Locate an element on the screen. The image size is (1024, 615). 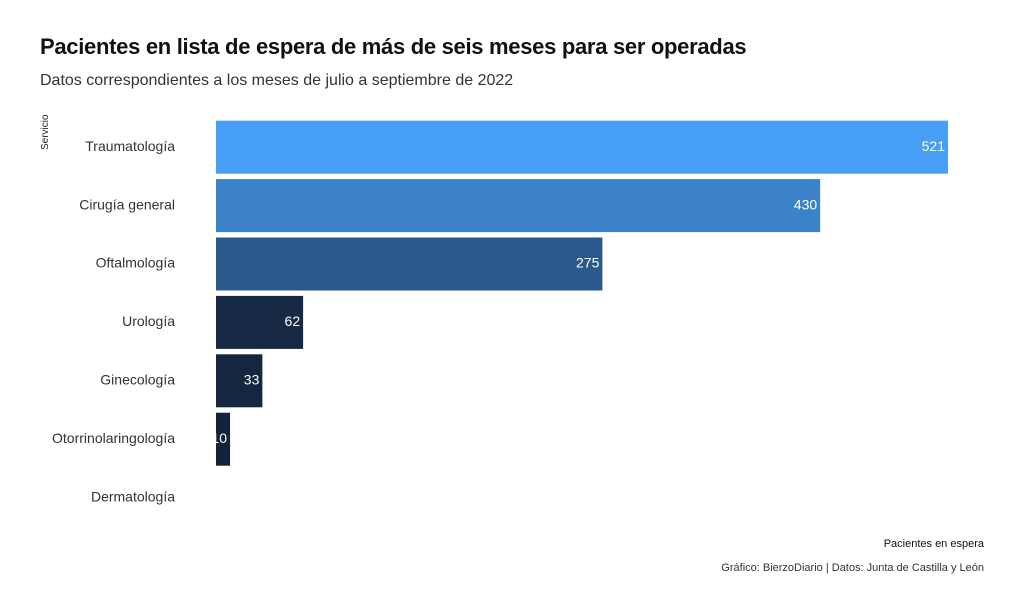
data-label: 33 is located at coordinates (252, 380).